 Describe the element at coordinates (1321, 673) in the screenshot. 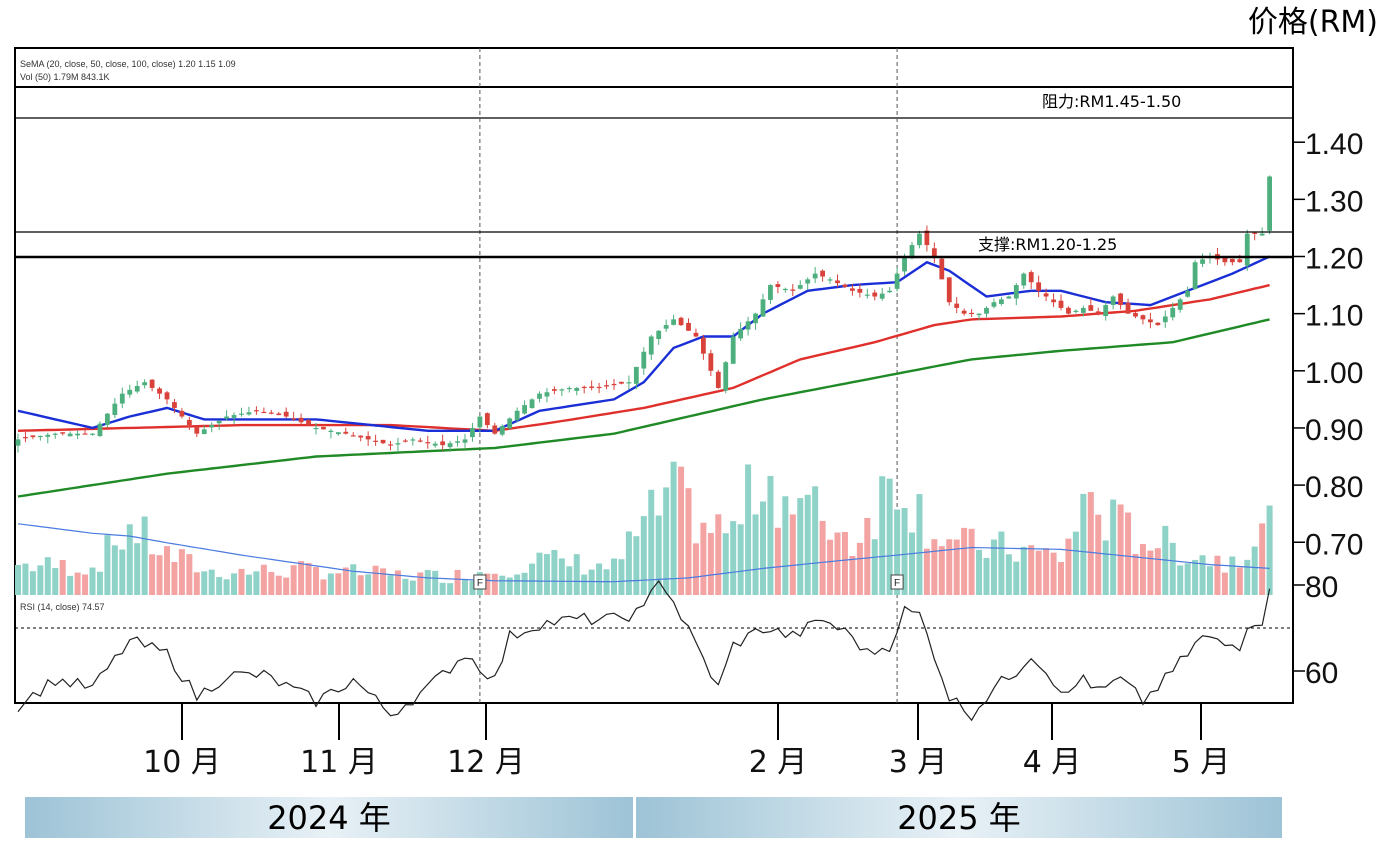

I see `rsi-tick-label: 60` at that location.